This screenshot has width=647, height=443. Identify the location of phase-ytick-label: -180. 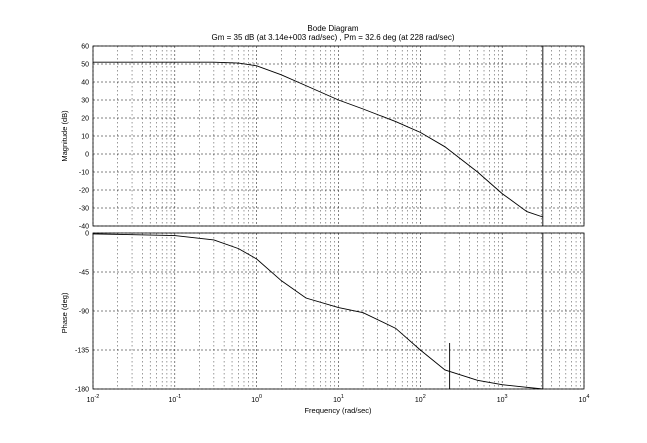
(82, 390).